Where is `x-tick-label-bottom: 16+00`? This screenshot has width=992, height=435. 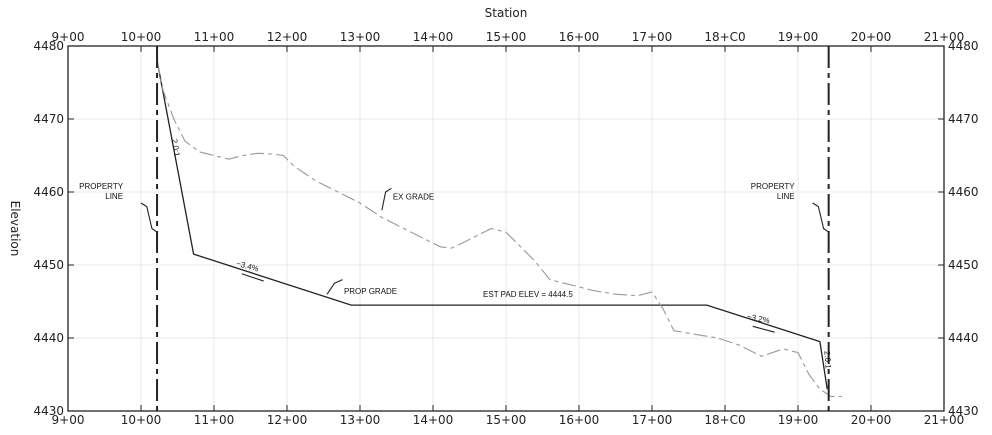 x-tick-label-bottom: 16+00 is located at coordinates (579, 420).